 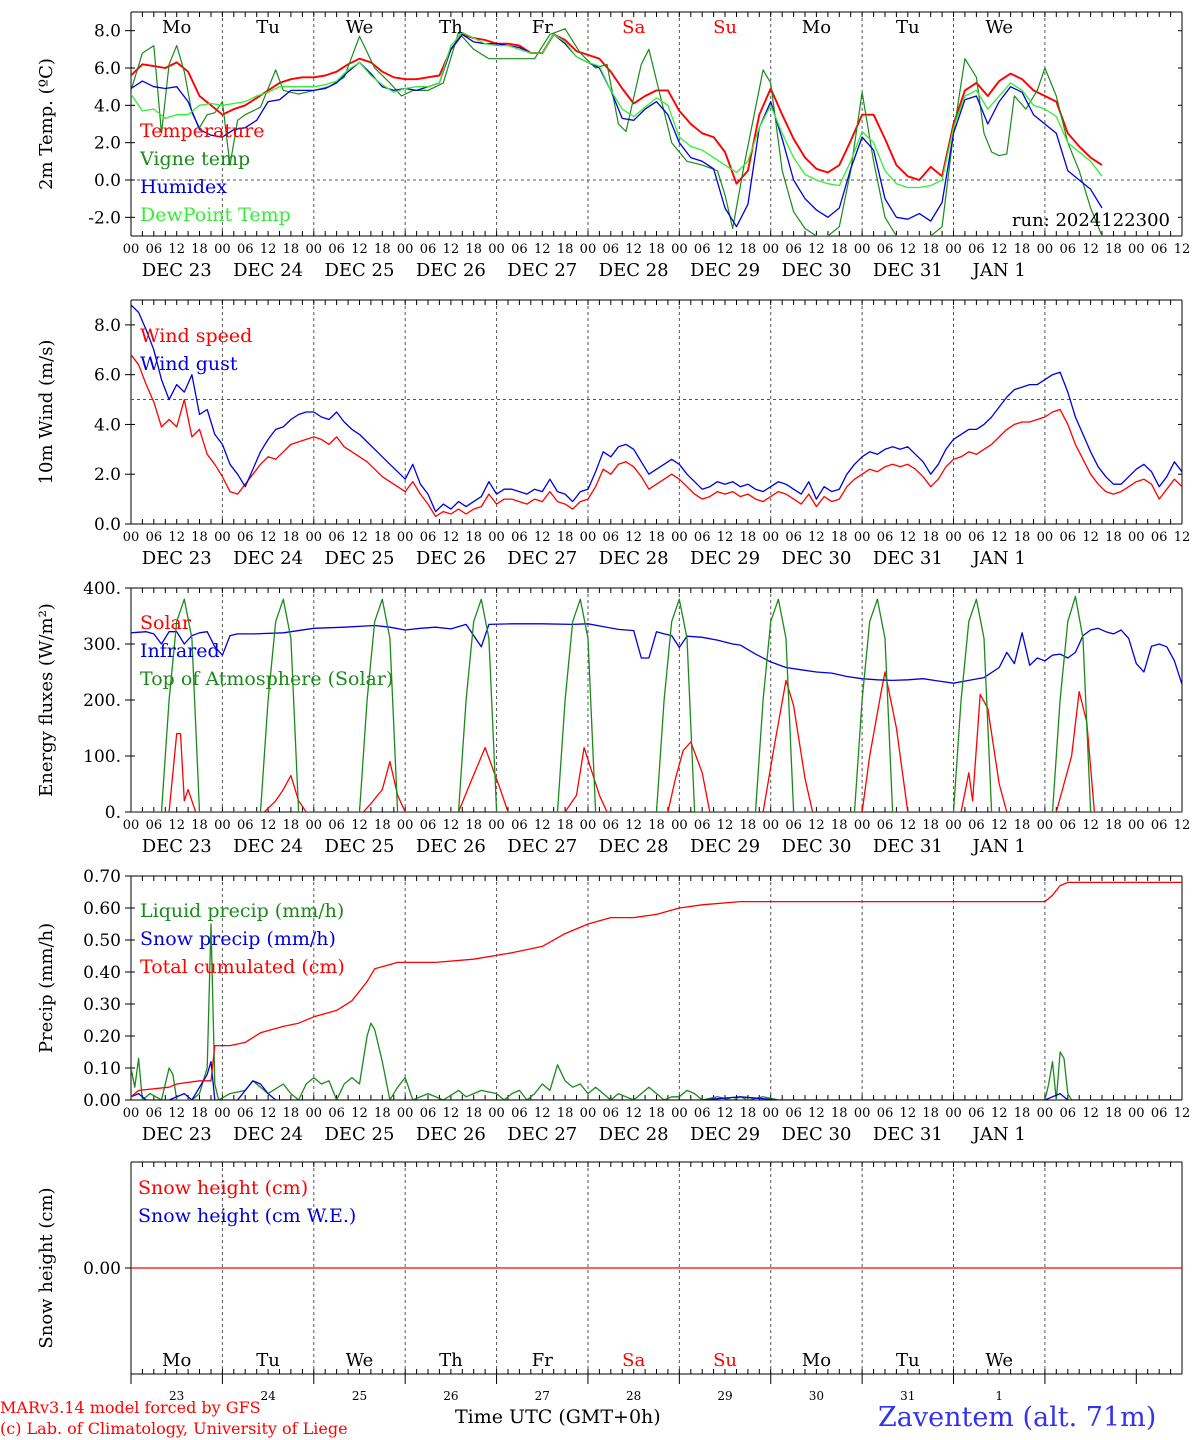 I want to click on y-tick-label: 6.0, so click(x=107, y=376).